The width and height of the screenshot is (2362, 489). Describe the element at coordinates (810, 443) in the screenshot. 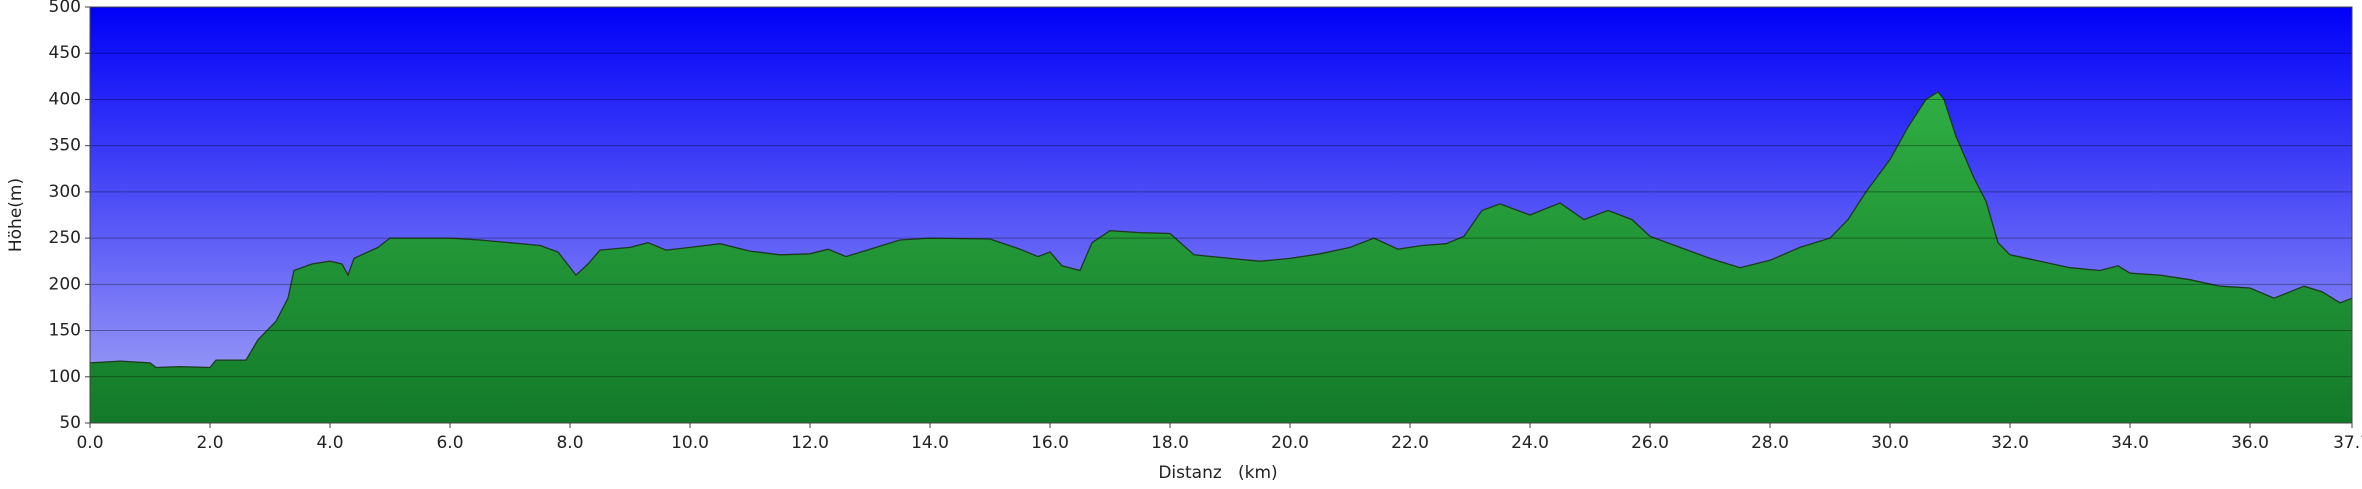

I see `x-tick-label: 12.0` at that location.